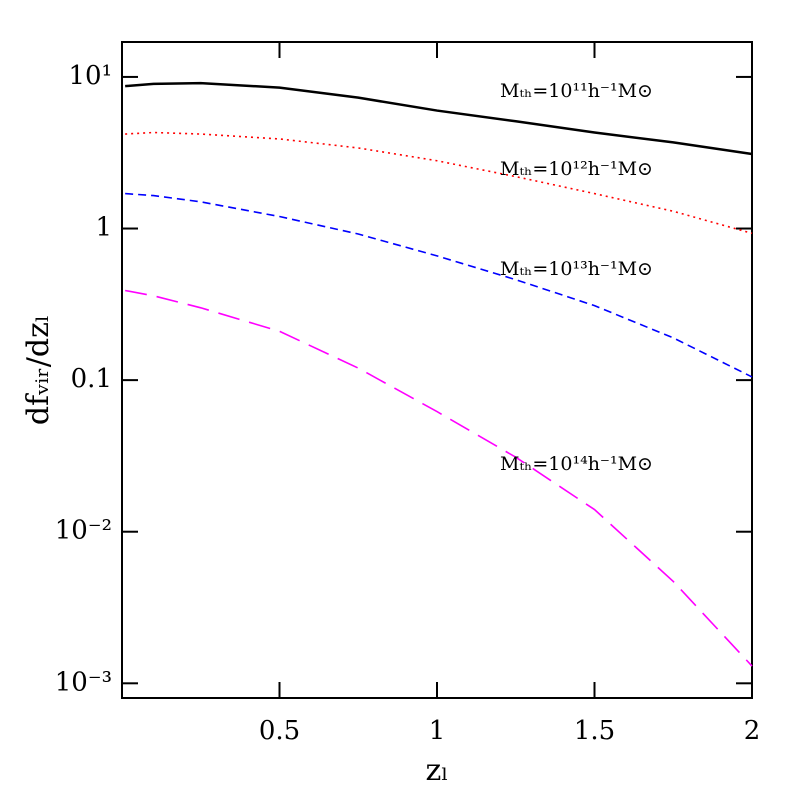 The image size is (797, 797). Describe the element at coordinates (594, 731) in the screenshot. I see `x-tick-label: 1.5` at that location.